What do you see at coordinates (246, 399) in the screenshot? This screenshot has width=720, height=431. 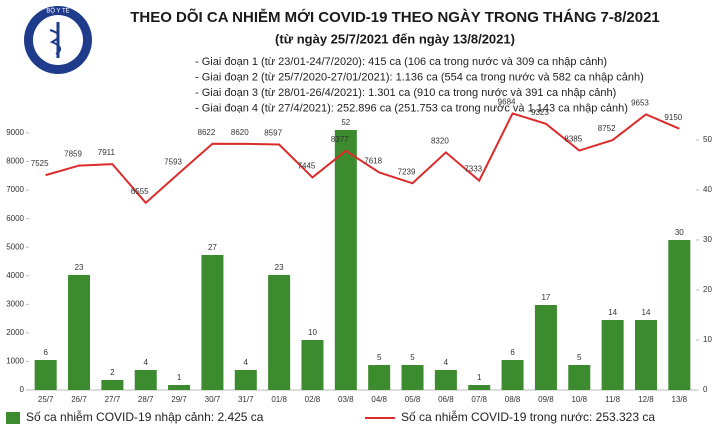 I see `x-tick-label: 31/7` at bounding box center [246, 399].